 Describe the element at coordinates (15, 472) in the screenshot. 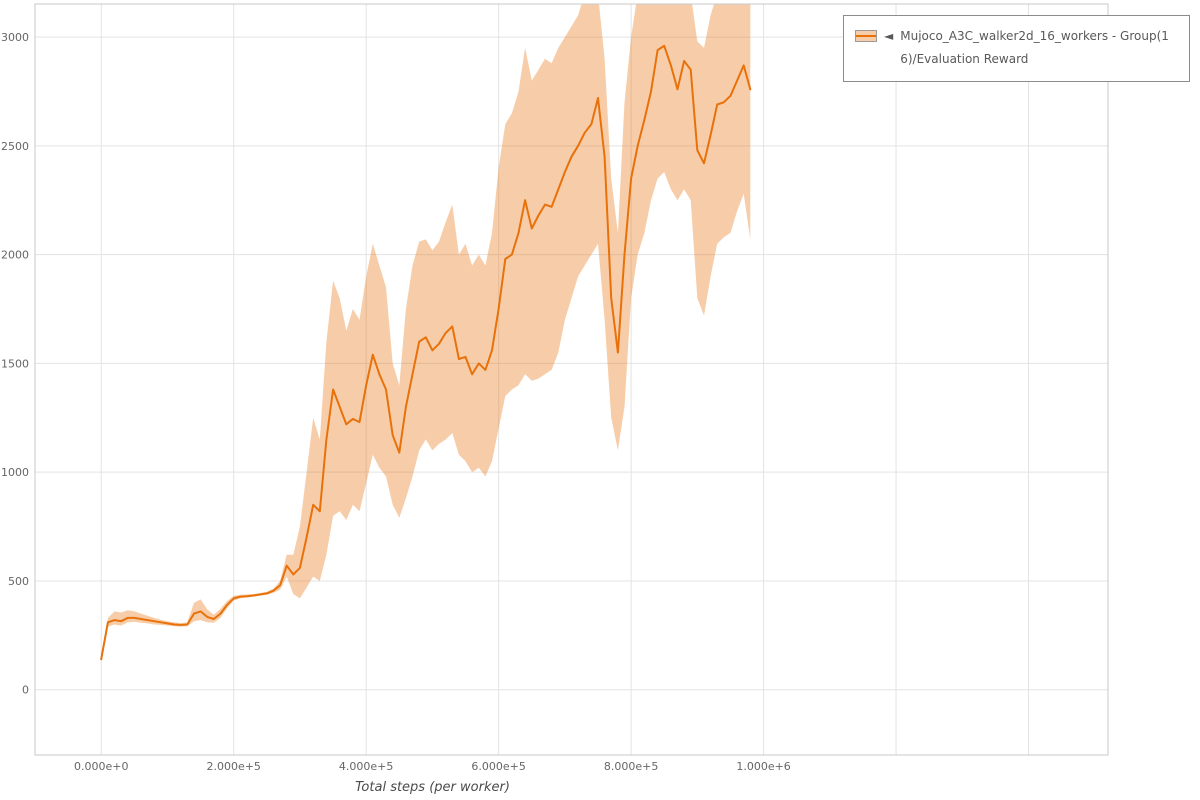

I see `y-tick-label: 1000` at that location.